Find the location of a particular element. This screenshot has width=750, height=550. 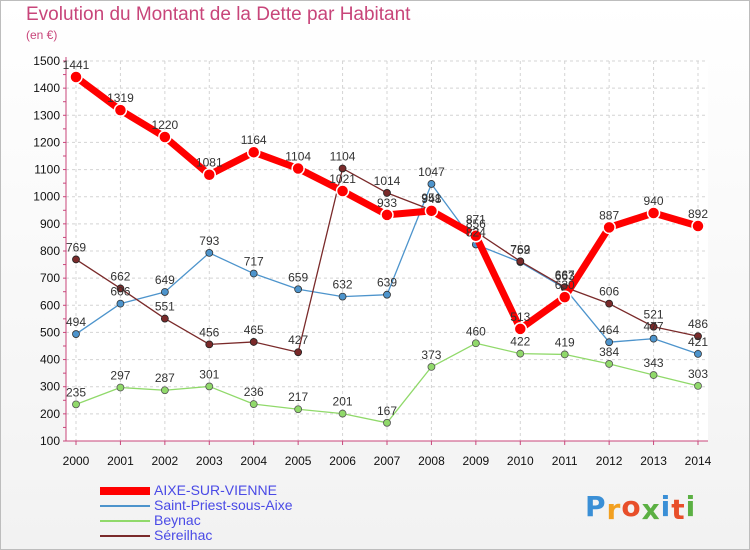

data-label-beynac: 460 is located at coordinates (476, 331).